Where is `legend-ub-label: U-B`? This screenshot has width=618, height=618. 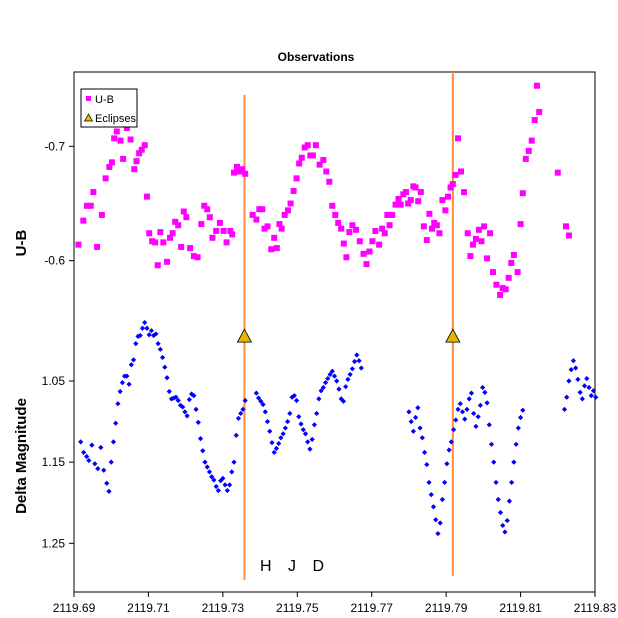
legend-ub-label: U-B is located at coordinates (104, 100).